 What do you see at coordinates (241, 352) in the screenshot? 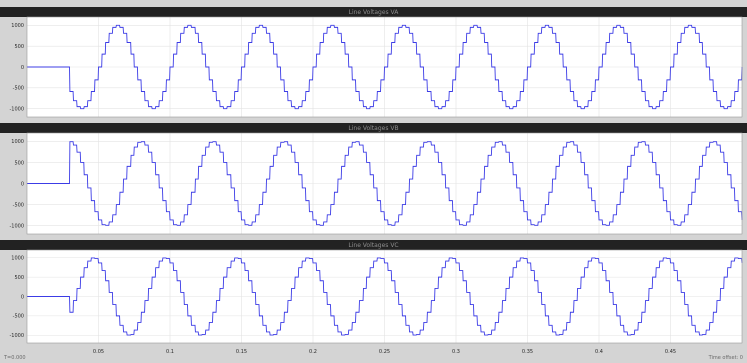
I see `x-tick-label: 0.15` at bounding box center [241, 352].